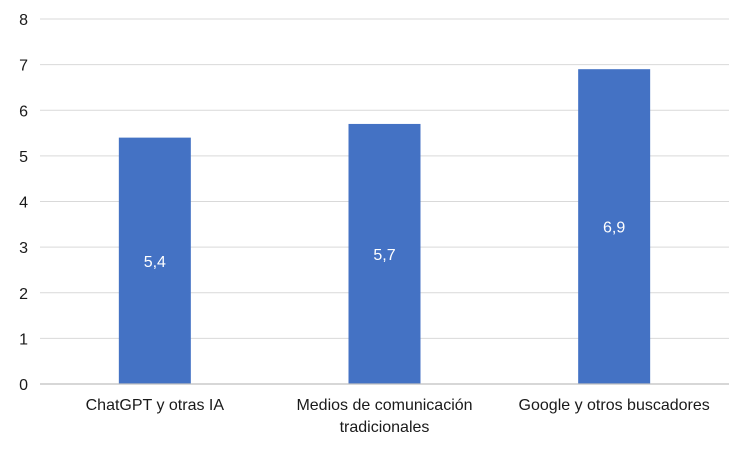 The height and width of the screenshot is (449, 736). I want to click on data-label: 6,9, so click(614, 228).